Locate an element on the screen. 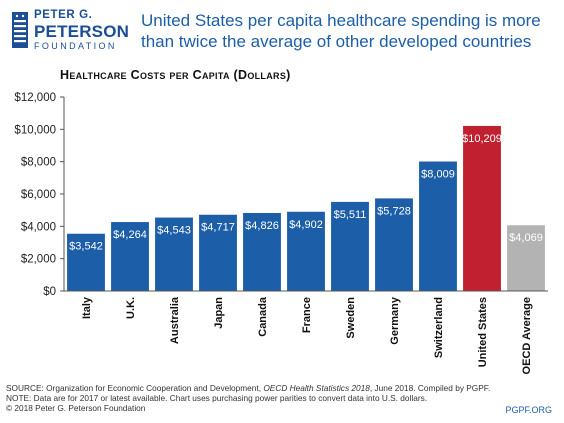  x-category-label: Japan is located at coordinates (219, 313).